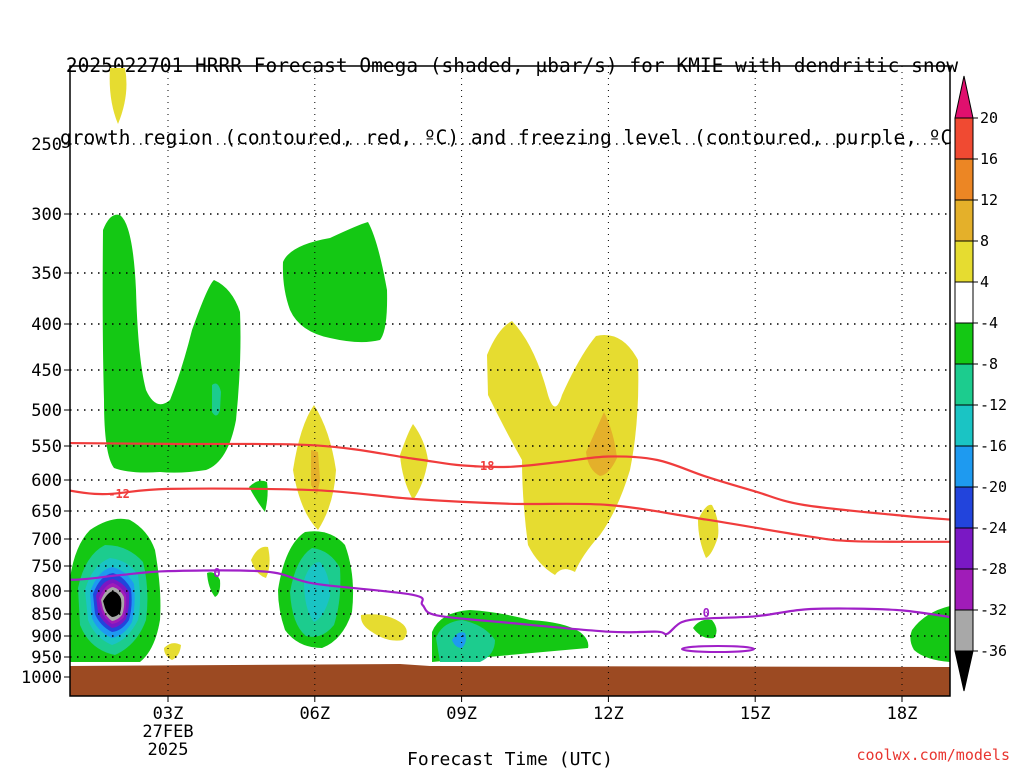 The image size is (1024, 768). Describe the element at coordinates (46, 540) in the screenshot. I see `y-tick-label: 700` at that location.